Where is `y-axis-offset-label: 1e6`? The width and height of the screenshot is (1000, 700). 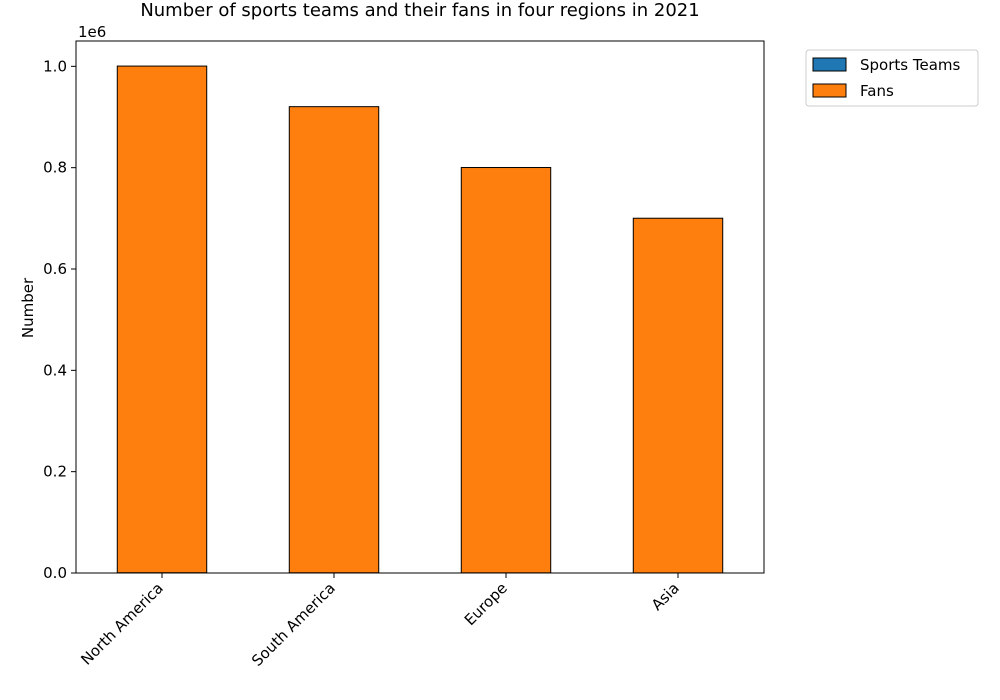 y-axis-offset-label: 1e6 is located at coordinates (92, 32).